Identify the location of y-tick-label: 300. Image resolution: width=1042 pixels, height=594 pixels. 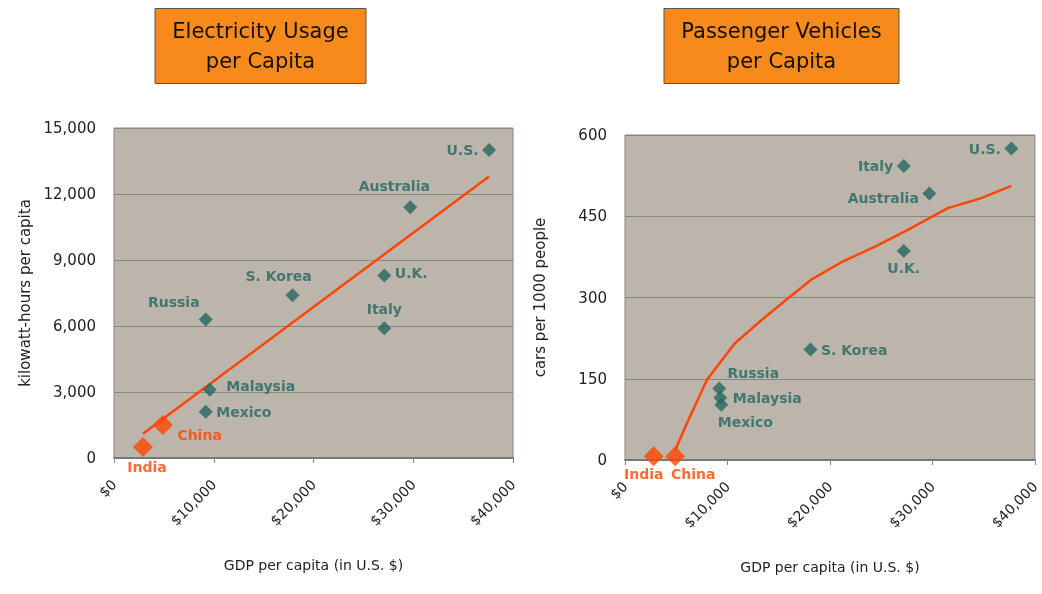
(592, 297).